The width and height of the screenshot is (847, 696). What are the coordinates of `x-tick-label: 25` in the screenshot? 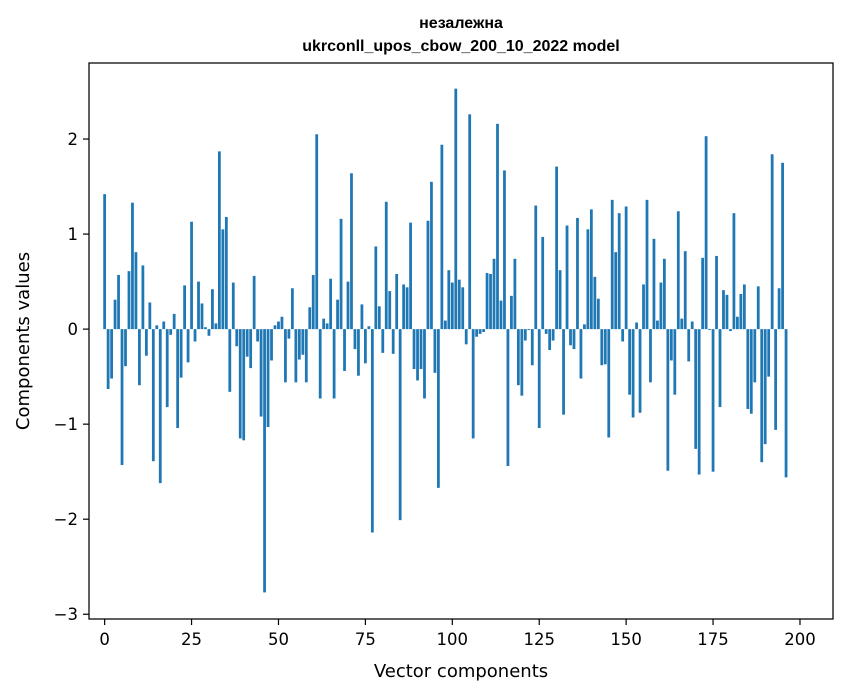 It's located at (191, 639).